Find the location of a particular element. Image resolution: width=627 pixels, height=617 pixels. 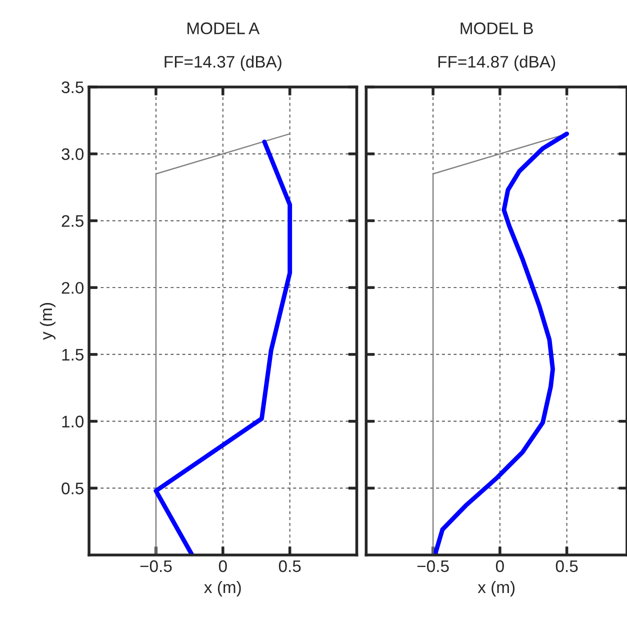

y-tick-label: 1.5 is located at coordinates (73, 354).